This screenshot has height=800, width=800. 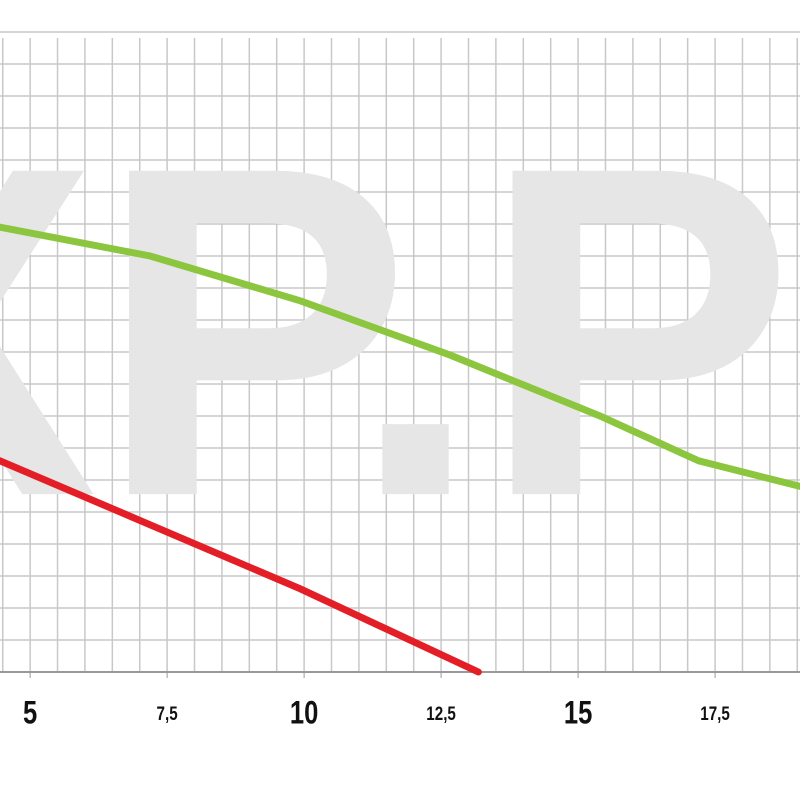 I want to click on x-tick-label: 5, so click(x=30, y=713).